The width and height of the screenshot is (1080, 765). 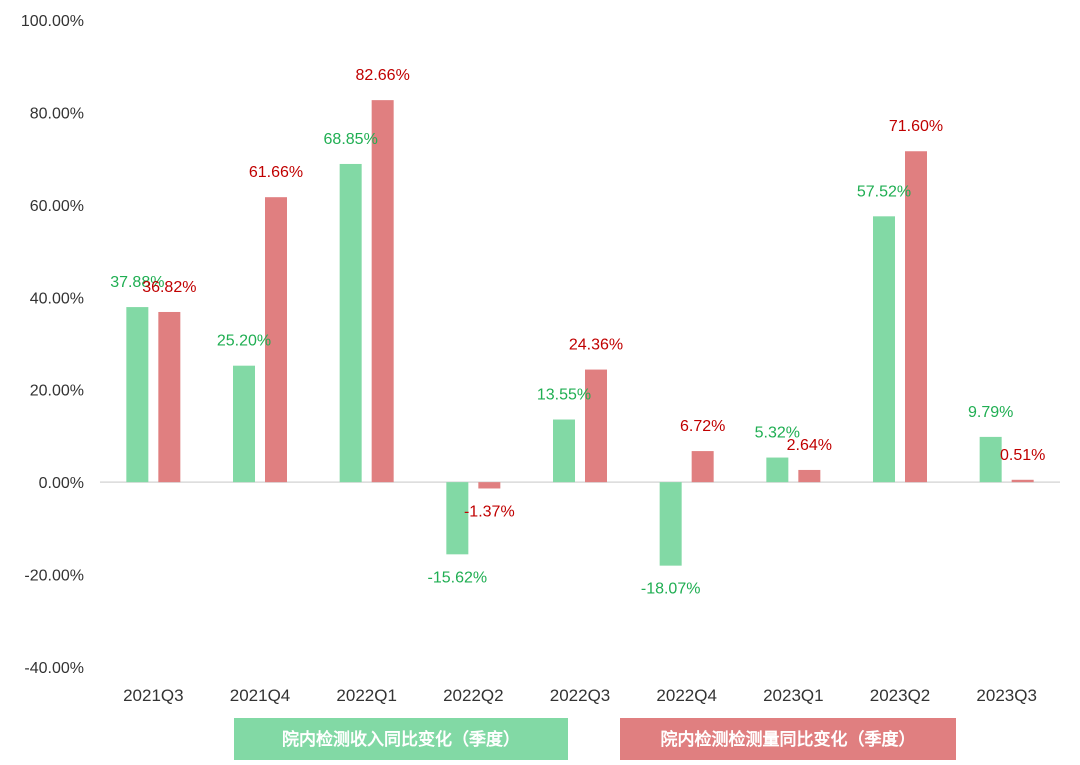 I want to click on legend-label-income: 院内检测收入同比变化（季度）, so click(x=401, y=739).